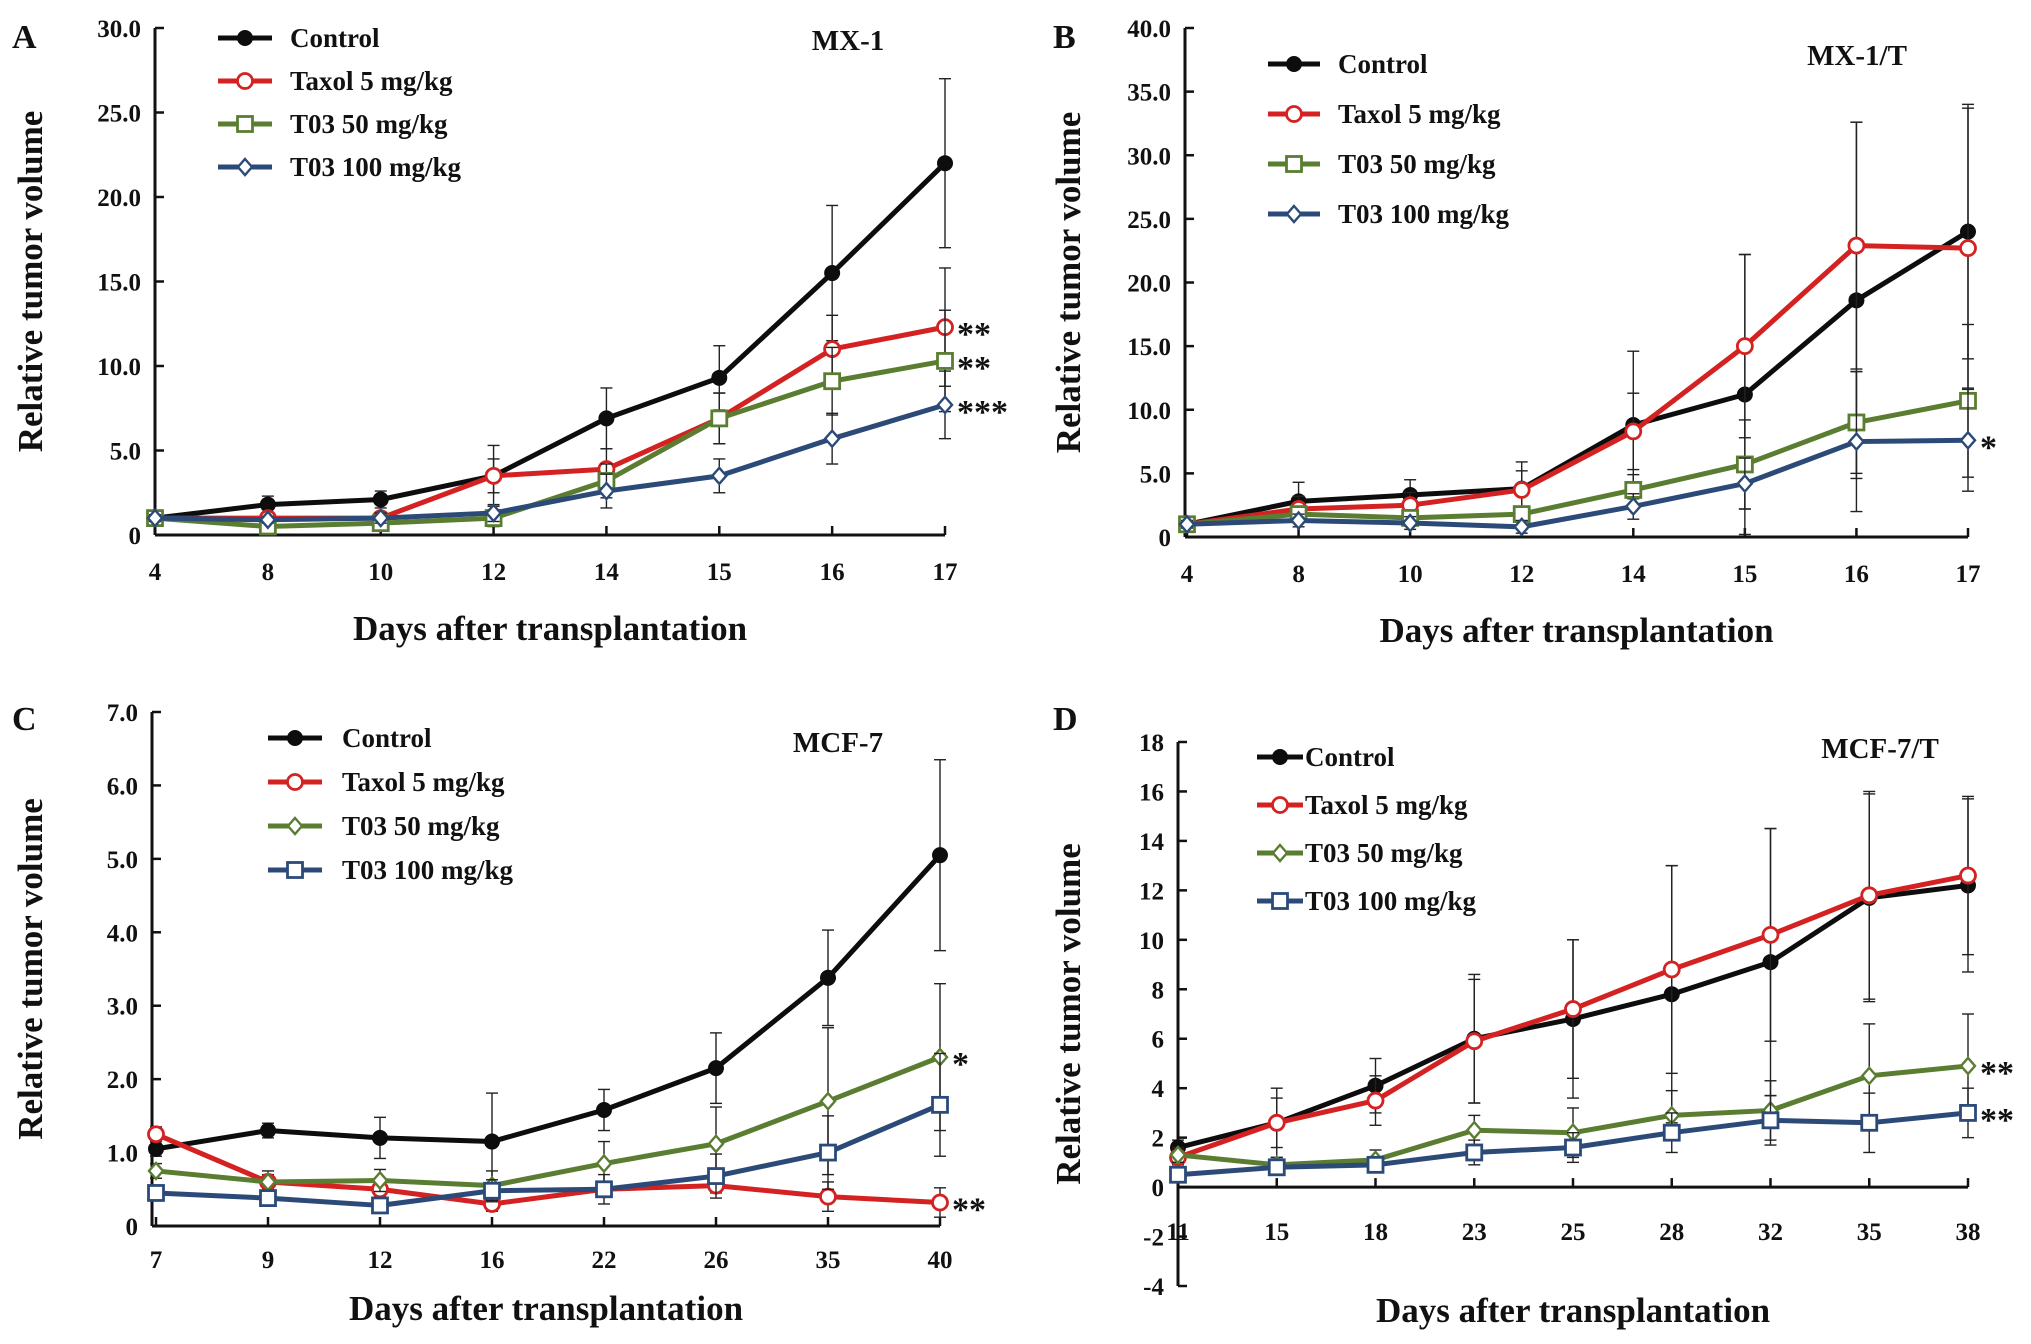 This screenshot has width=2031, height=1344. Describe the element at coordinates (1968, 1232) in the screenshot. I see `x-tick-label: 38` at that location.